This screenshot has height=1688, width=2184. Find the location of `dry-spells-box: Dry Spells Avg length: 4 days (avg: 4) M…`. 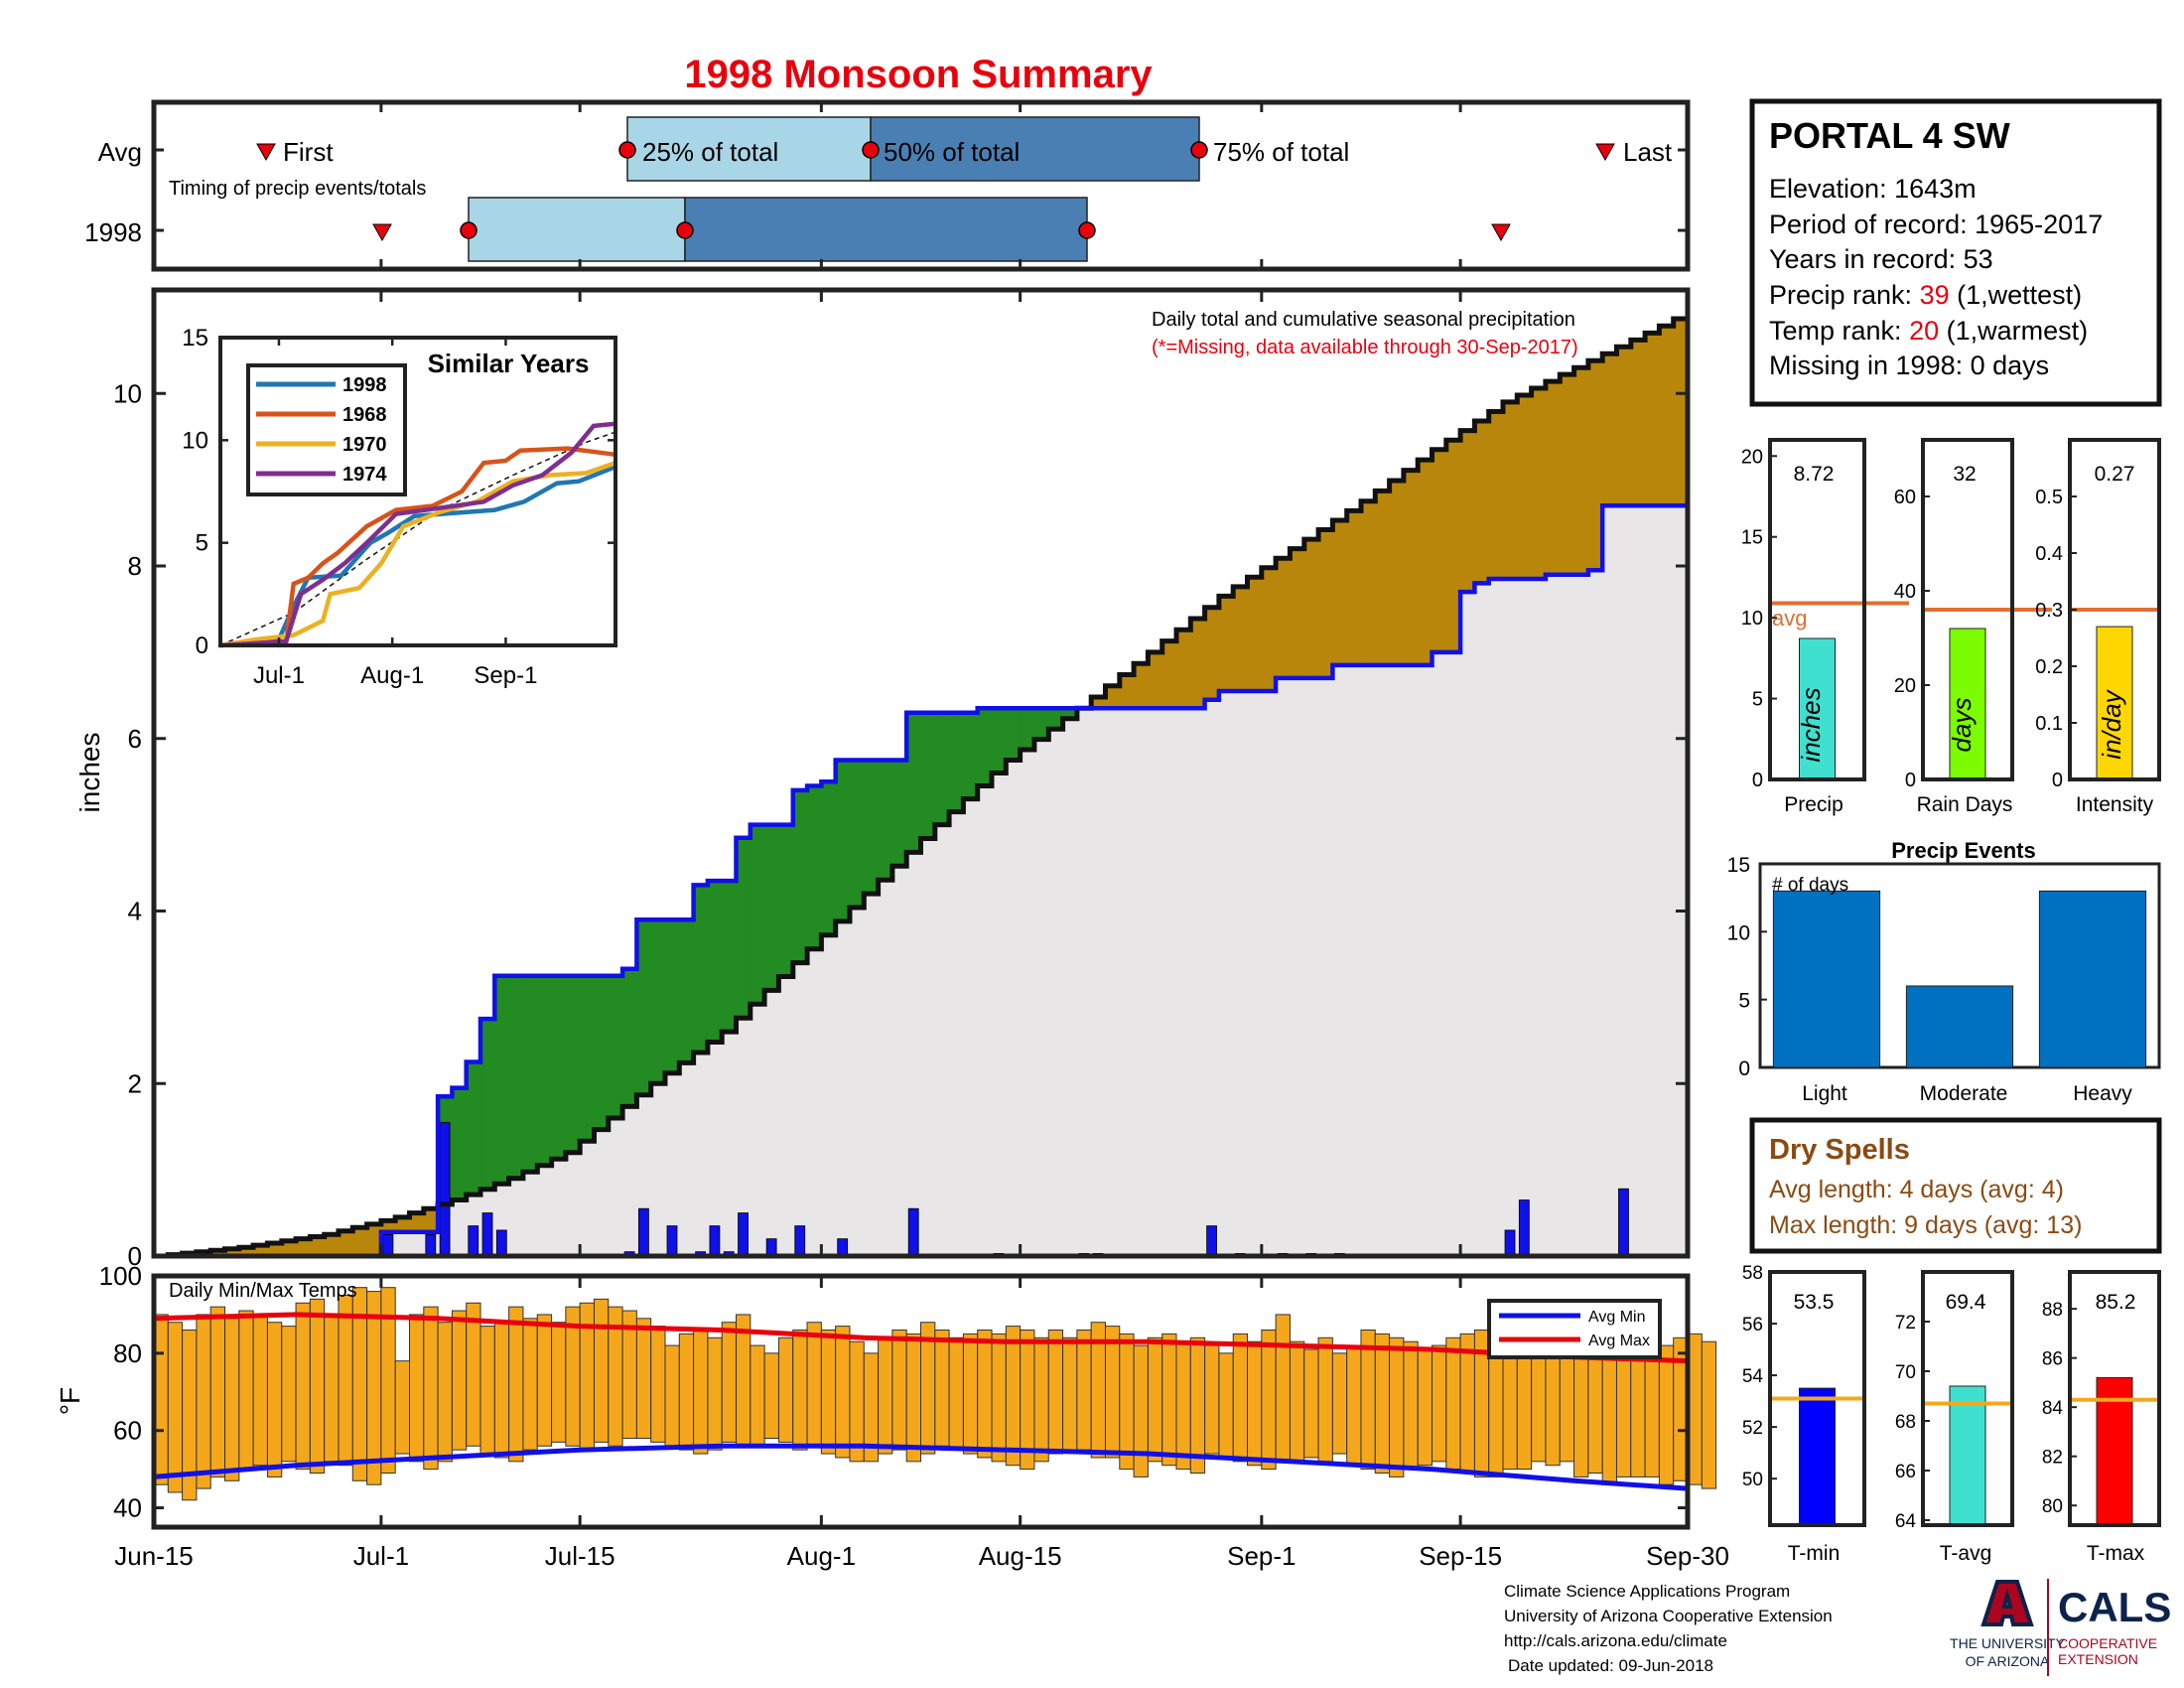

dry-spells-box: Dry Spells Avg length: 4 days (avg: 4) M… is located at coordinates (1955, 1185).